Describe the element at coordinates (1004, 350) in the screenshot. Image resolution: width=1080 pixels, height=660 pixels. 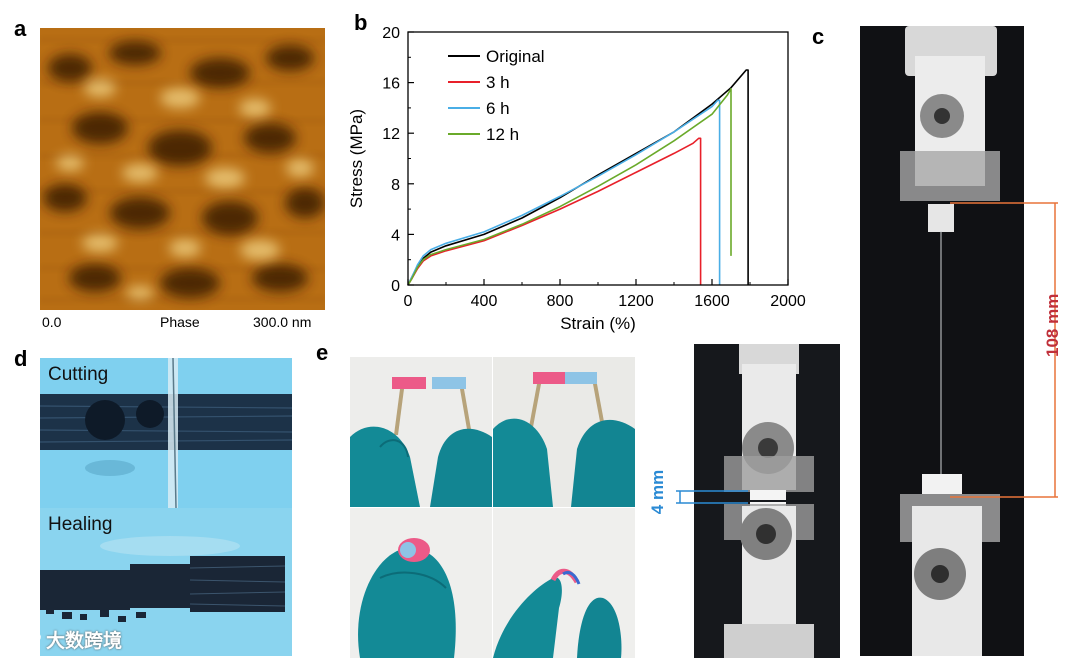
I see `length-dimension-guide` at that location.